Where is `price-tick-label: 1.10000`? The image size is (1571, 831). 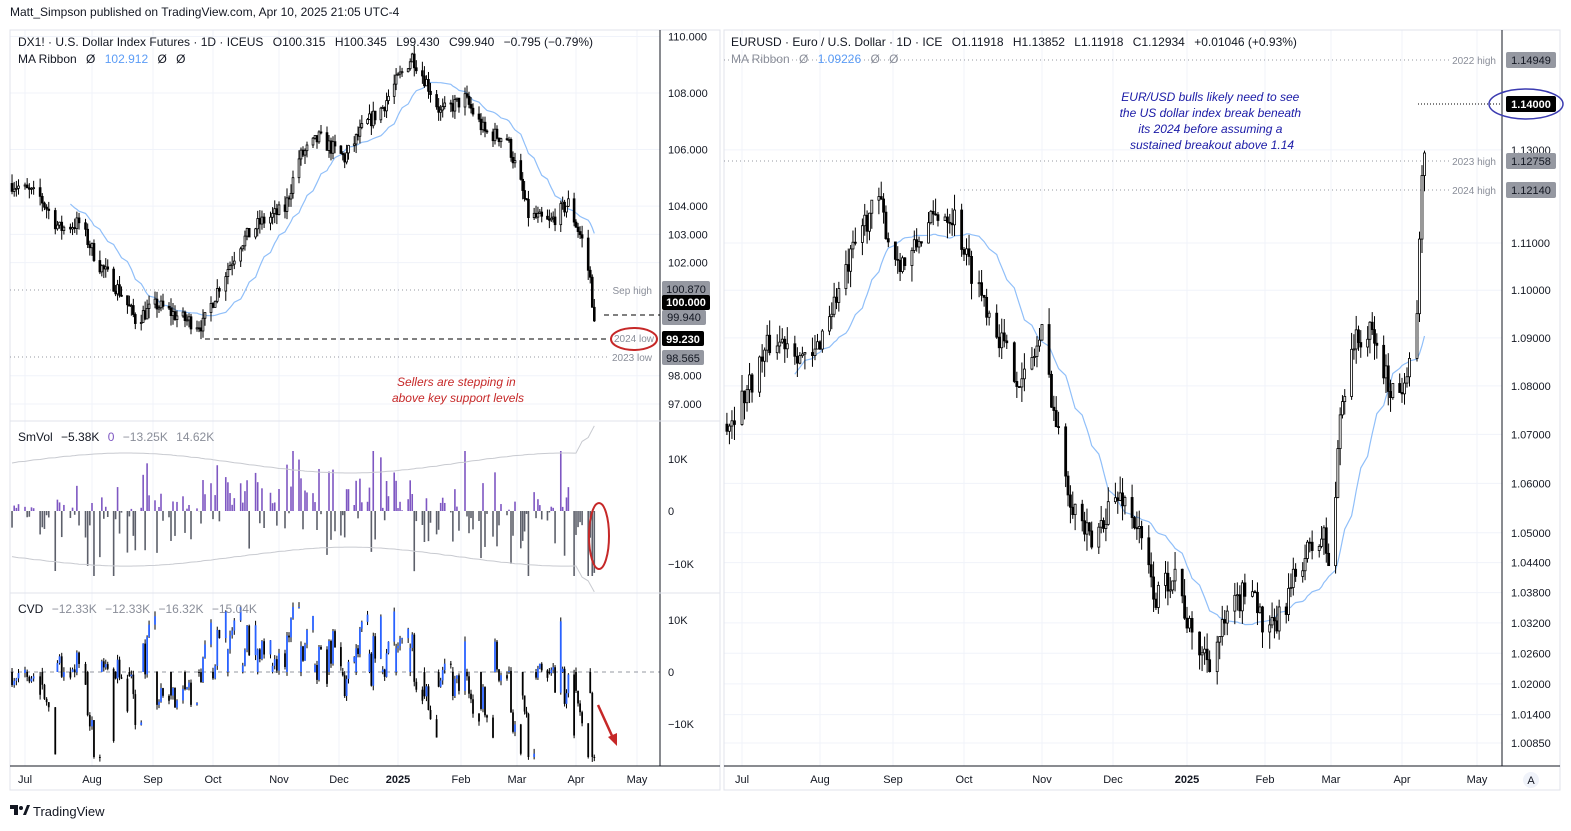
price-tick-label: 1.10000 is located at coordinates (1531, 291).